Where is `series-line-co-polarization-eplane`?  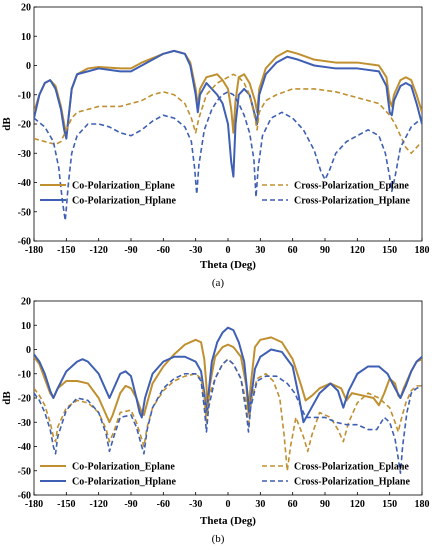 series-line-co-polarization-eplane is located at coordinates (228, 380).